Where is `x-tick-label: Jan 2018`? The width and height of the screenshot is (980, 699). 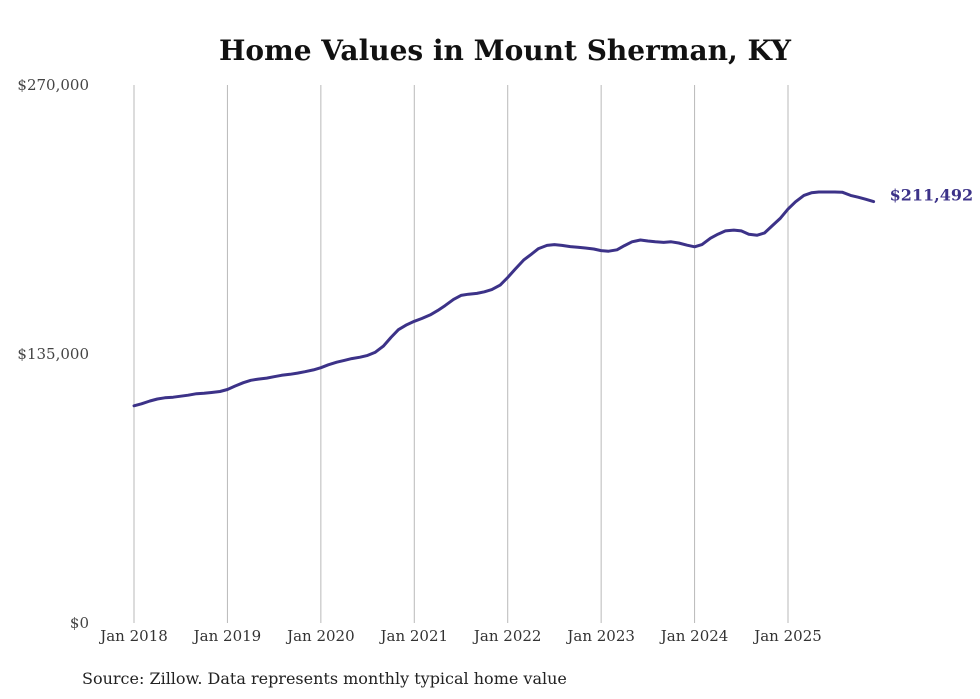
x-tick-label: Jan 2018 is located at coordinates (133, 636).